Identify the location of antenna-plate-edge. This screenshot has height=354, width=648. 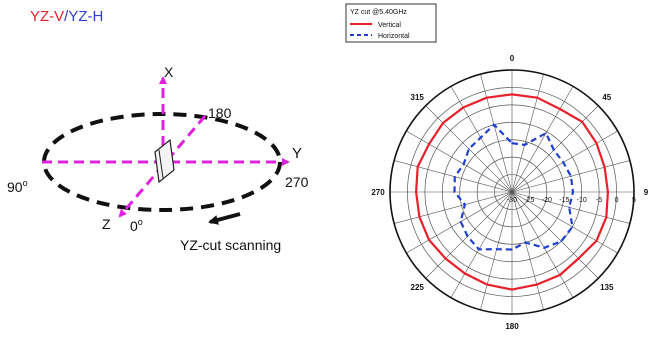
(161, 164).